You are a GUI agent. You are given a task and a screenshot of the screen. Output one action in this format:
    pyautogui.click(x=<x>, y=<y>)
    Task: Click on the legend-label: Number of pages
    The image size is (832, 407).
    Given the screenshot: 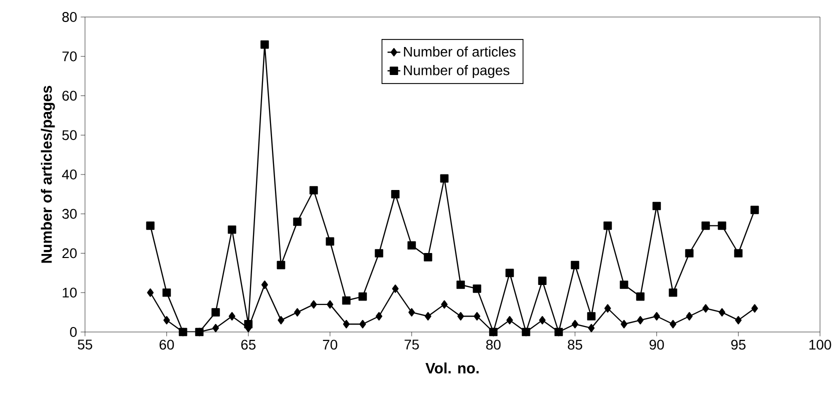 What is the action you would take?
    pyautogui.click(x=457, y=71)
    